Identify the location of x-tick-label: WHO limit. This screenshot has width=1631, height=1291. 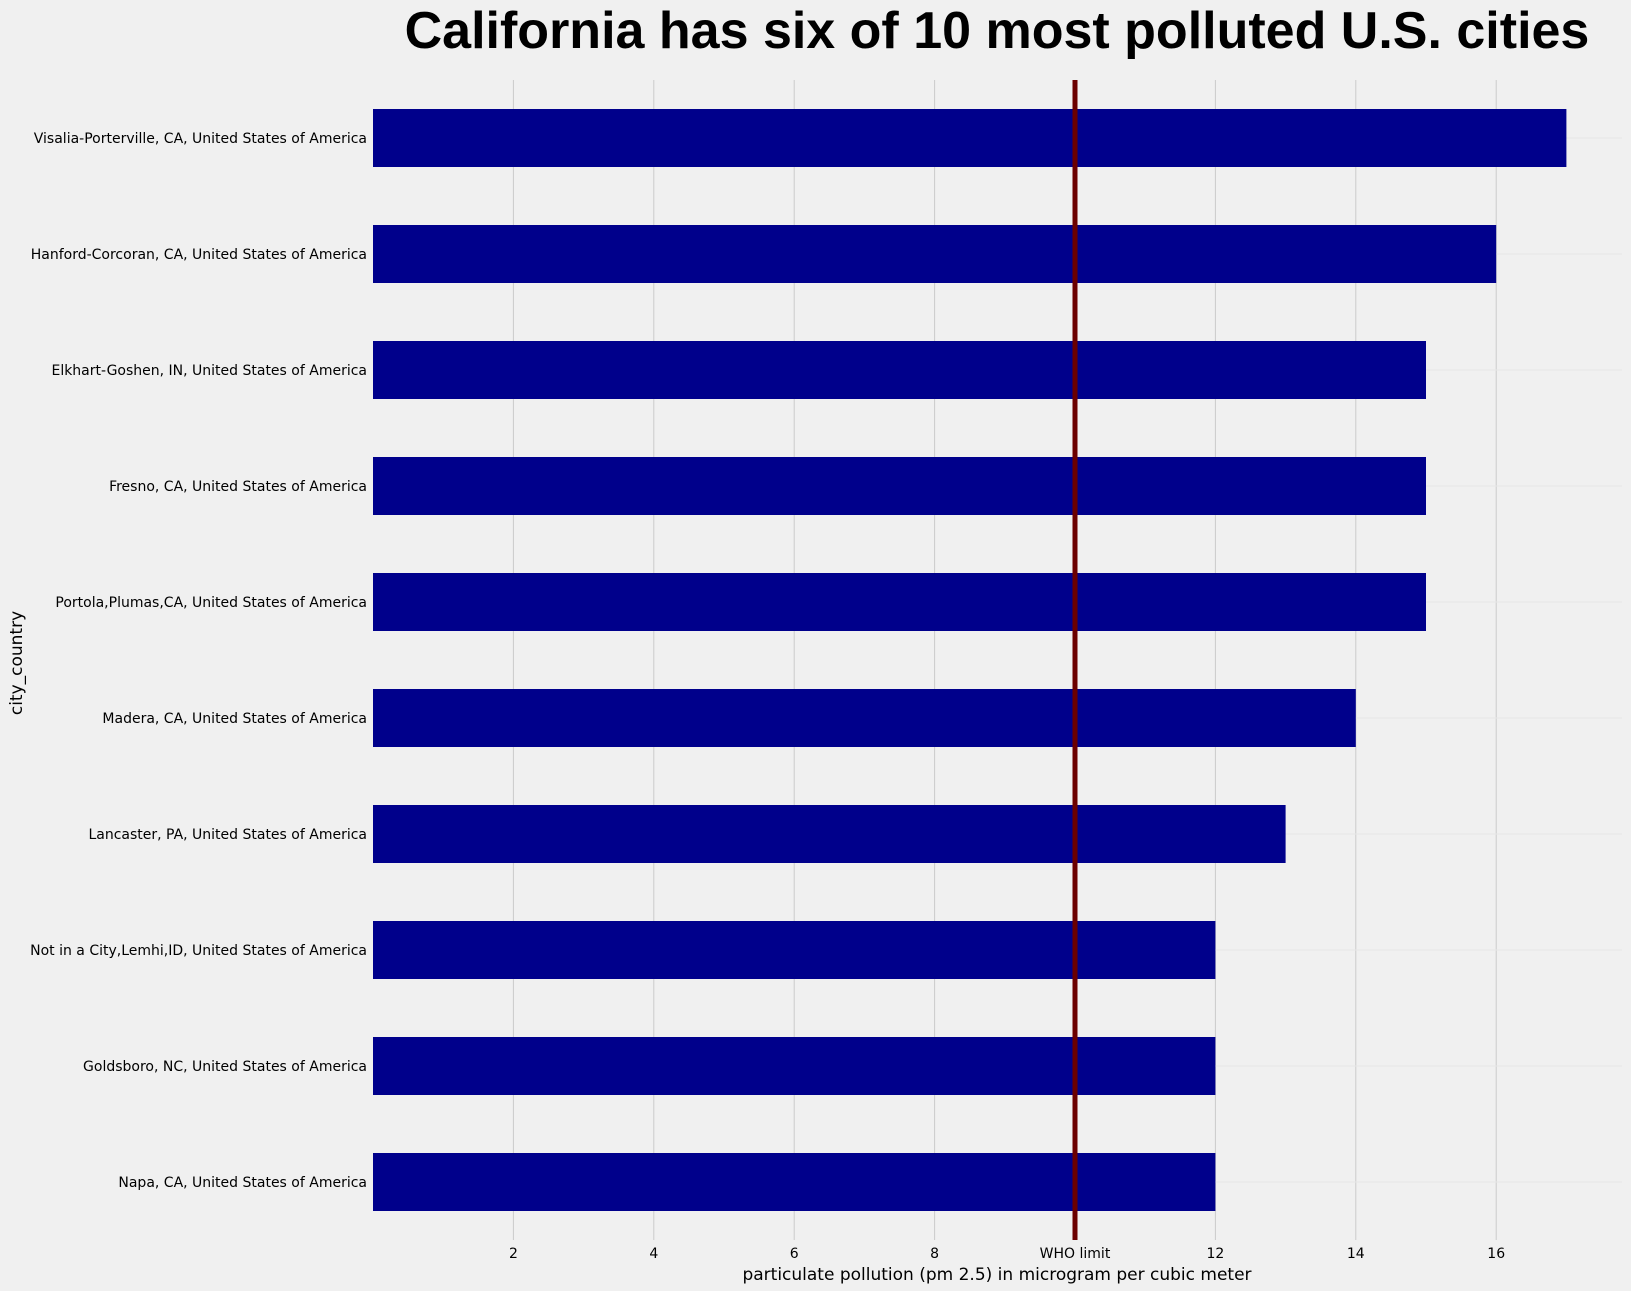
(1075, 1254).